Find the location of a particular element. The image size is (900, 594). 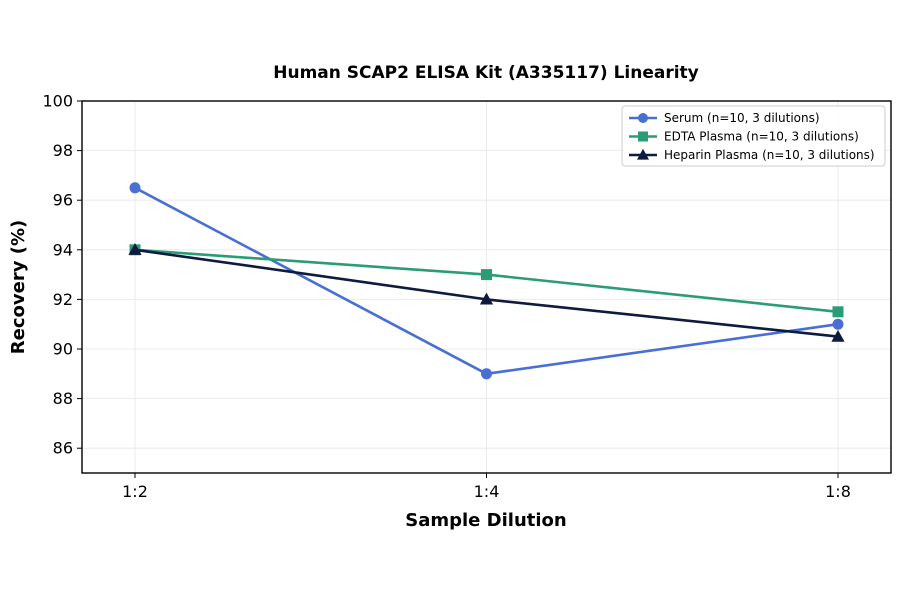

y-tick-label: 94 is located at coordinates (63, 249).